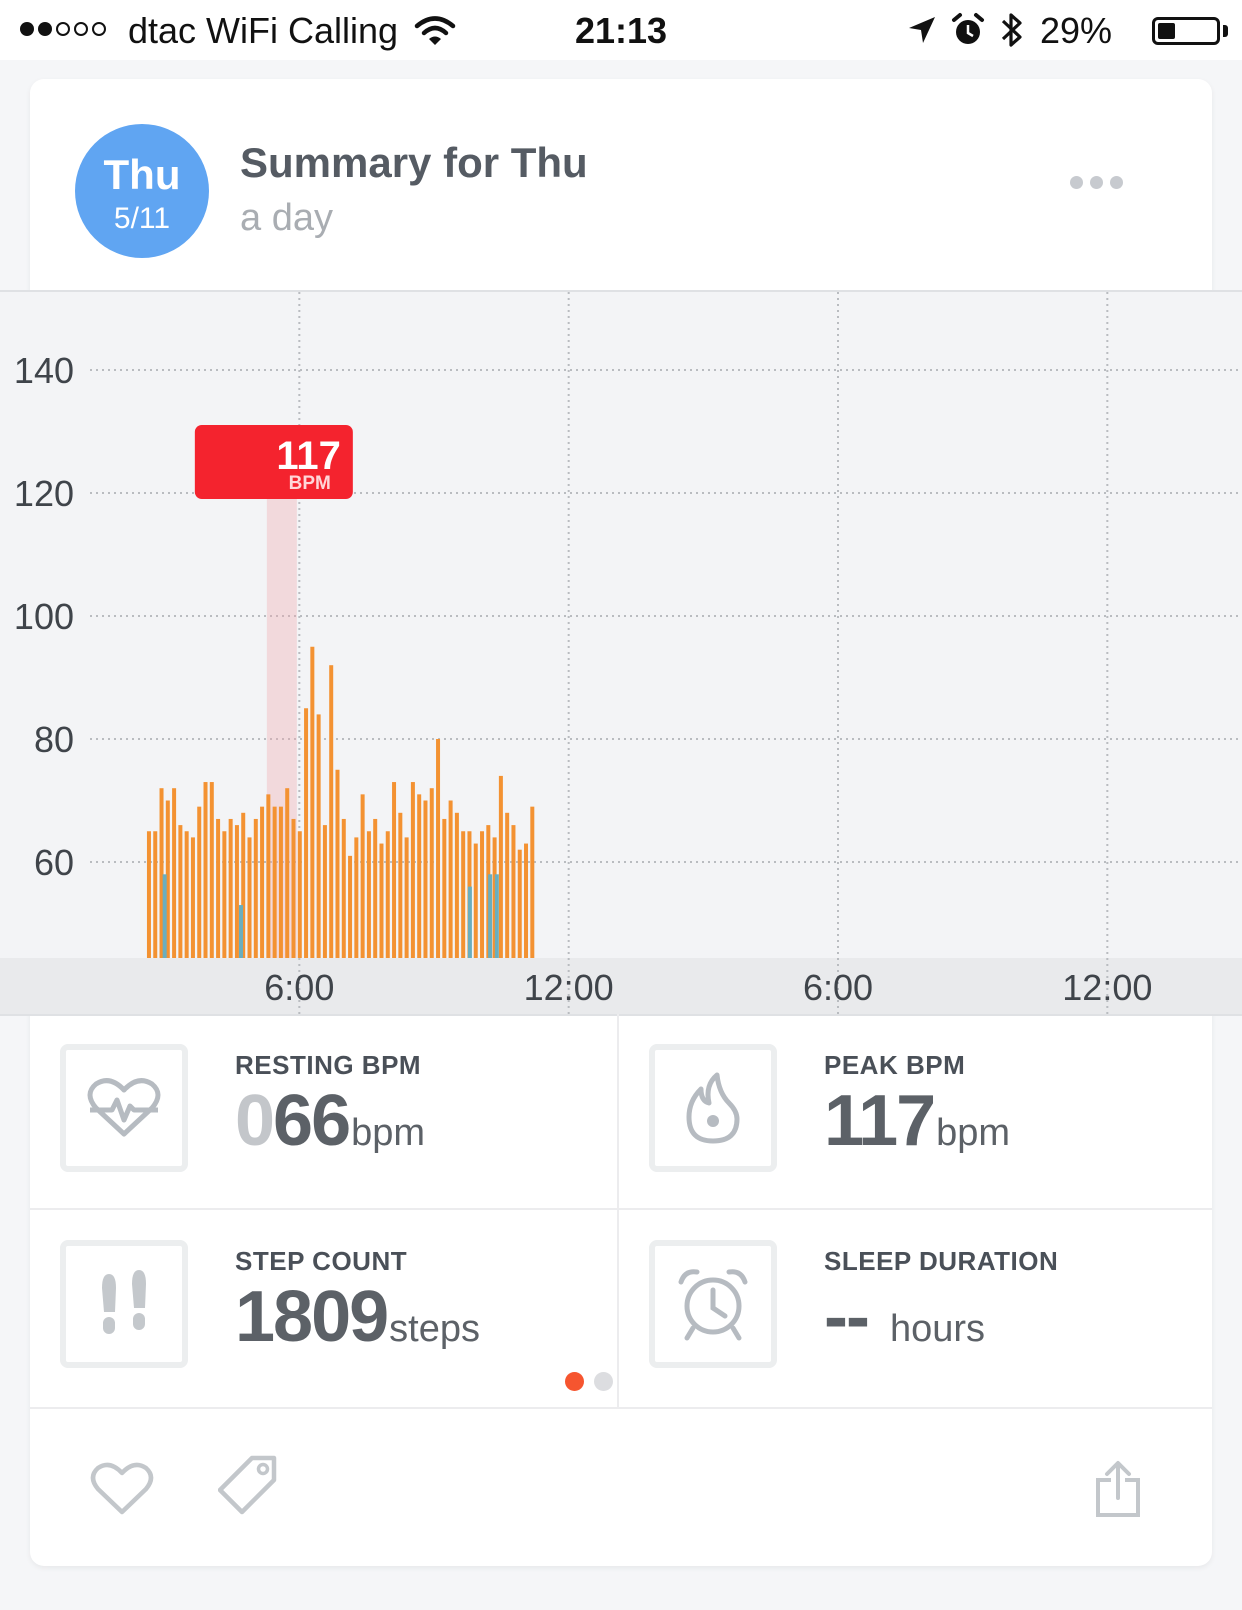  What do you see at coordinates (1166, 31) in the screenshot?
I see `battery-level` at bounding box center [1166, 31].